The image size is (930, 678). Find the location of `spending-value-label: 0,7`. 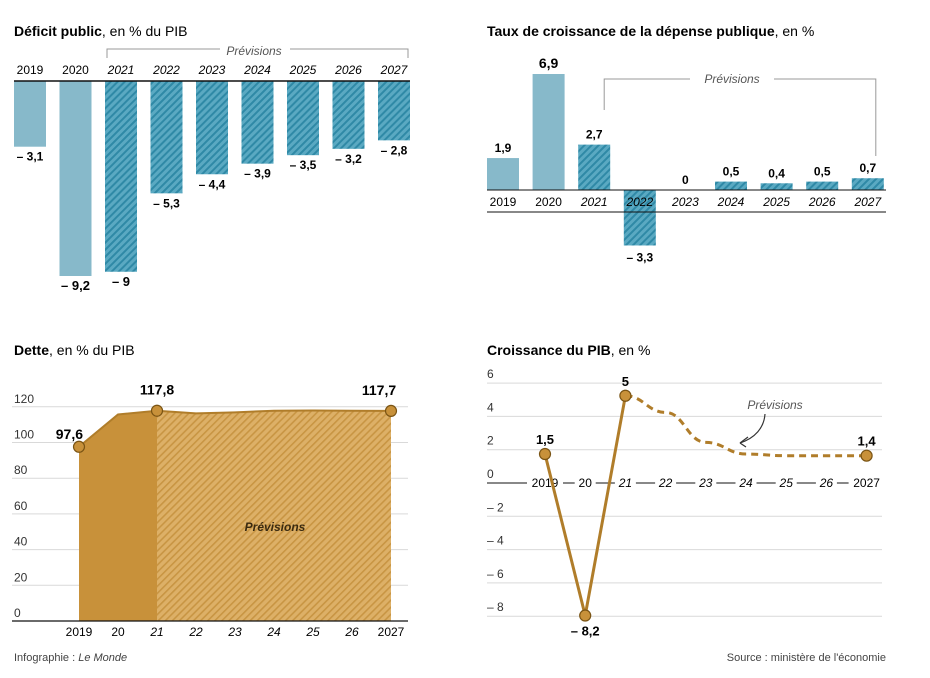

spending-value-label: 0,7 is located at coordinates (867, 168).